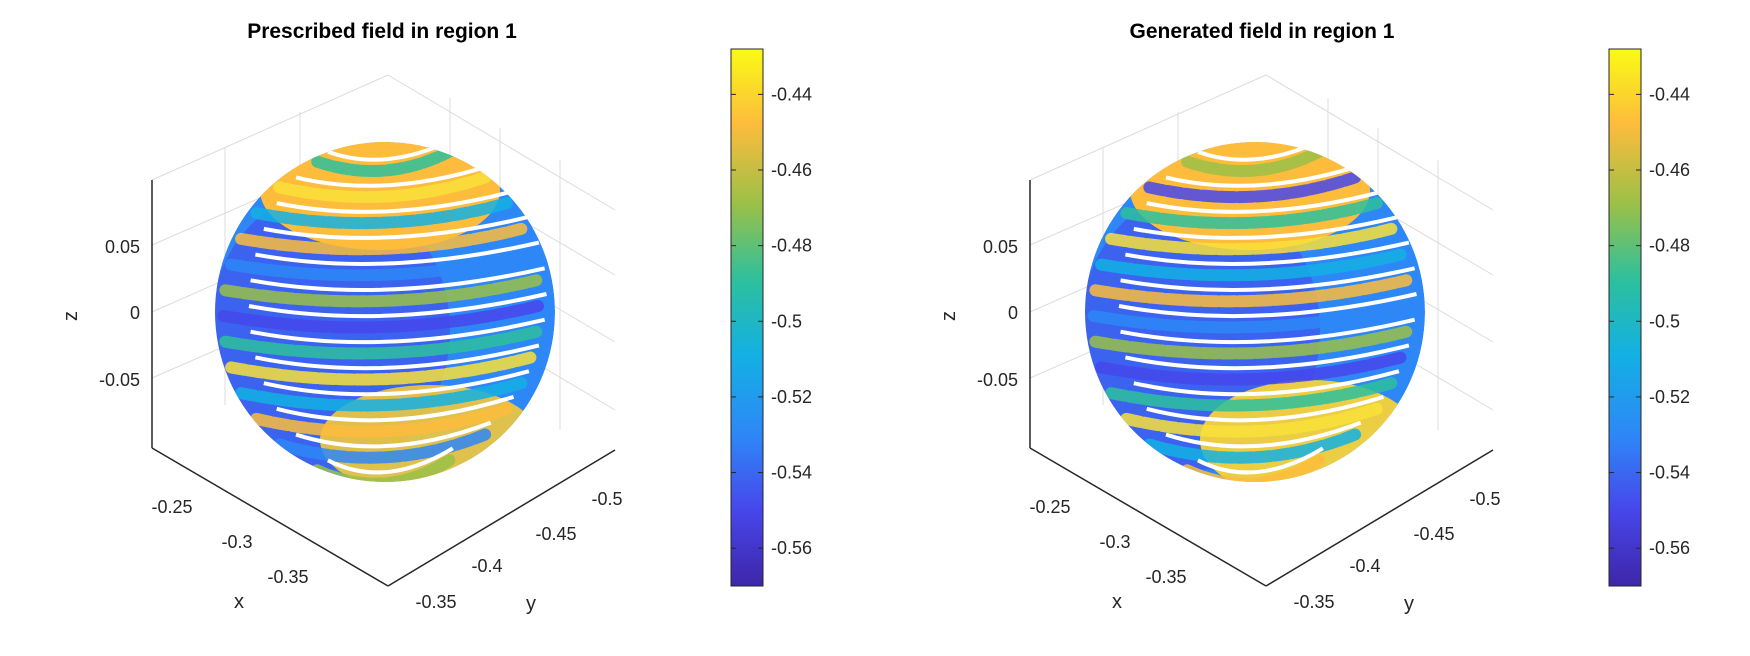 This screenshot has height=656, width=1750. I want to click on x-tick-label: -0.3, so click(1114, 542).